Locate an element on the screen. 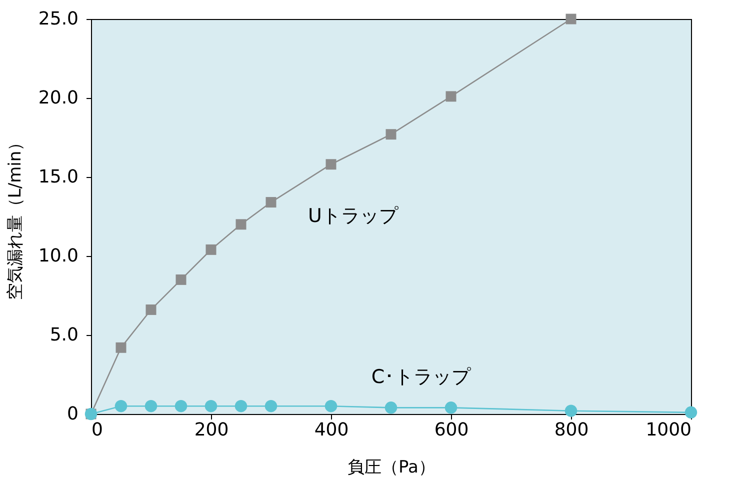 The height and width of the screenshot is (495, 750). x-axis-title: 負圧（Pa） is located at coordinates (392, 468).